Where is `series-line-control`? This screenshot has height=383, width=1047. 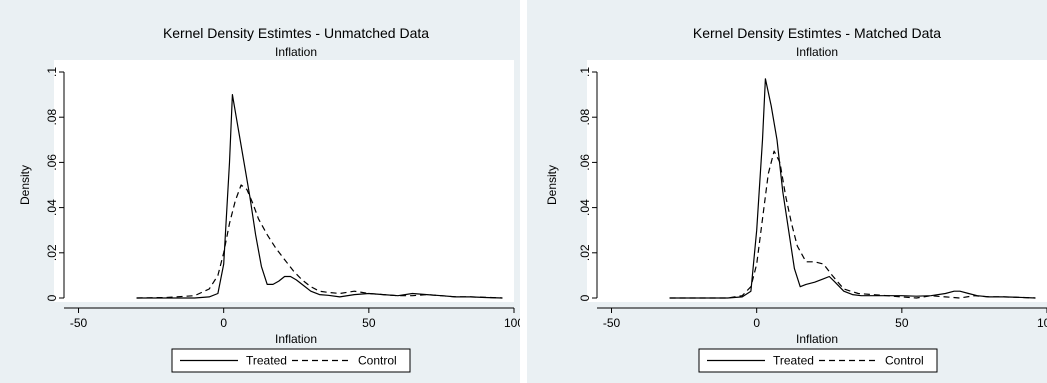 series-line-control is located at coordinates (319, 241).